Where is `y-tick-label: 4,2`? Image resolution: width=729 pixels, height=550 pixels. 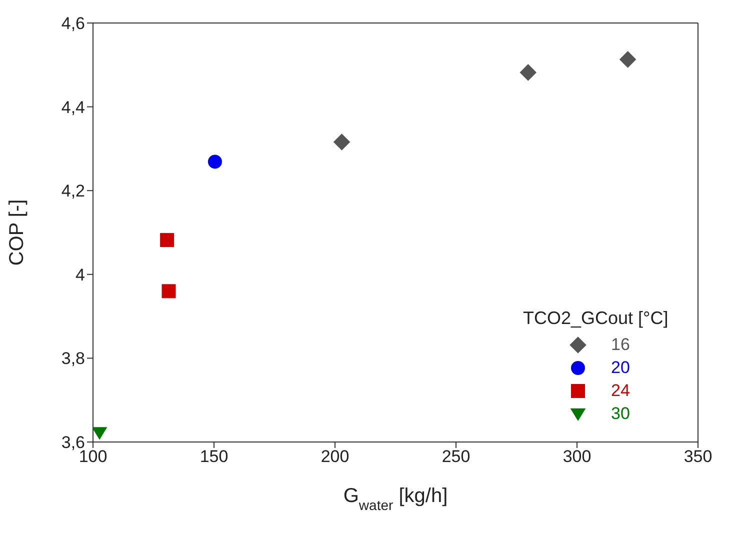
y-tick-label: 4,2 is located at coordinates (73, 191).